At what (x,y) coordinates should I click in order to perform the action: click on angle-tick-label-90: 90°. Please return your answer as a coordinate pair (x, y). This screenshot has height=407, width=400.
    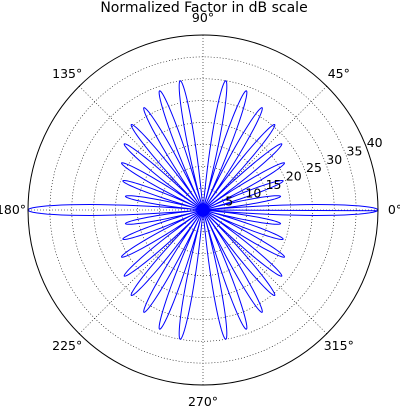
    Looking at the image, I should click on (203, 17).